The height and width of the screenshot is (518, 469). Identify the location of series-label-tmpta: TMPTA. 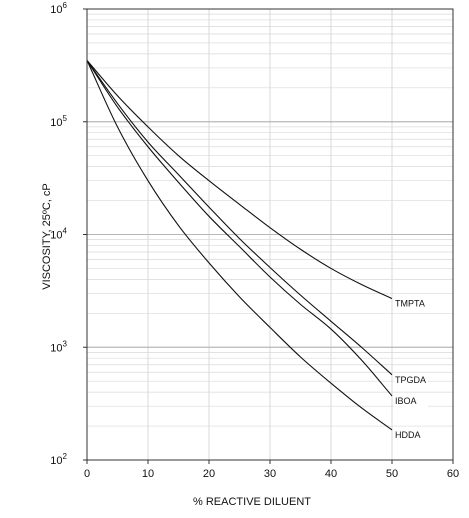
(410, 304).